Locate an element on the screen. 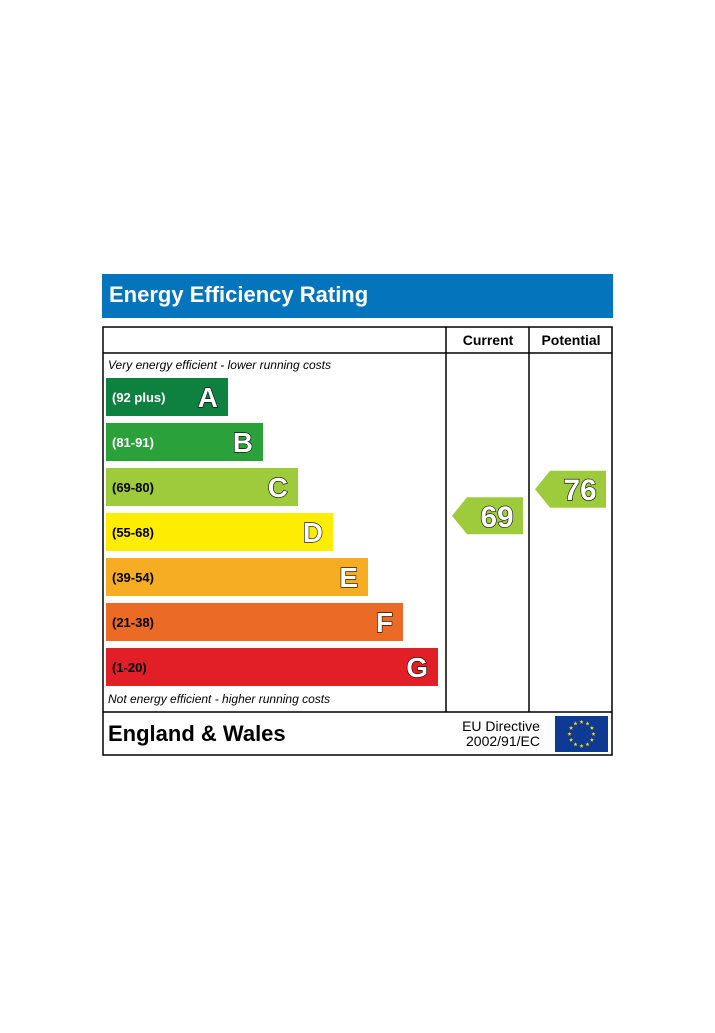 This screenshot has width=715, height=1033. score-arrows: 69 76 is located at coordinates (529, 502).